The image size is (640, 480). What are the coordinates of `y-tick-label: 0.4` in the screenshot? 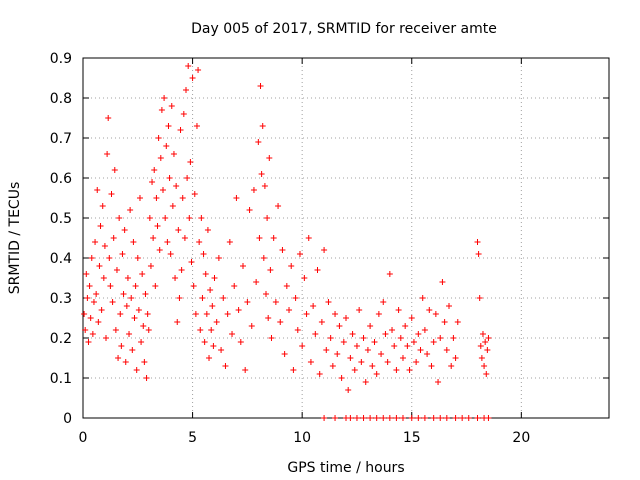 It's located at (61, 259).